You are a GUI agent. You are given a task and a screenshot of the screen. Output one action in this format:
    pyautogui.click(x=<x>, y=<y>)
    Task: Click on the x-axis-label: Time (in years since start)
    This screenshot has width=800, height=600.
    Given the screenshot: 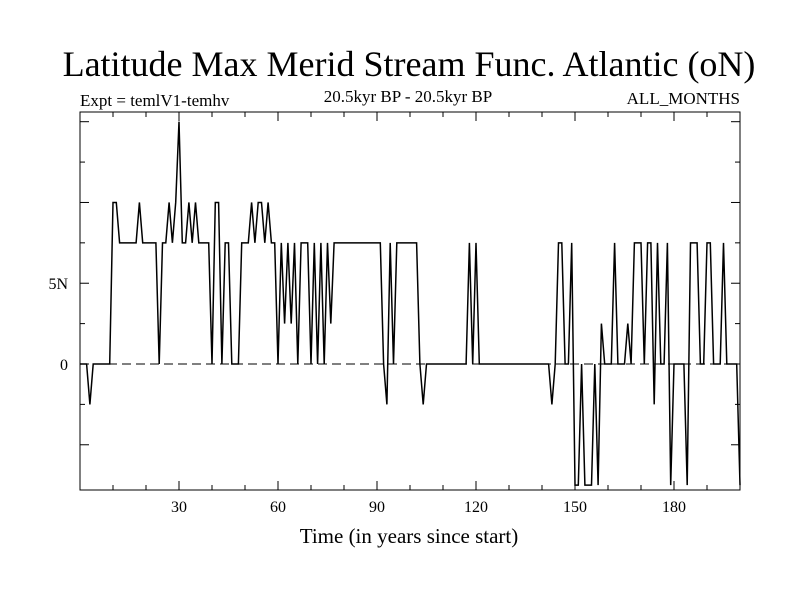 What is the action you would take?
    pyautogui.click(x=409, y=536)
    